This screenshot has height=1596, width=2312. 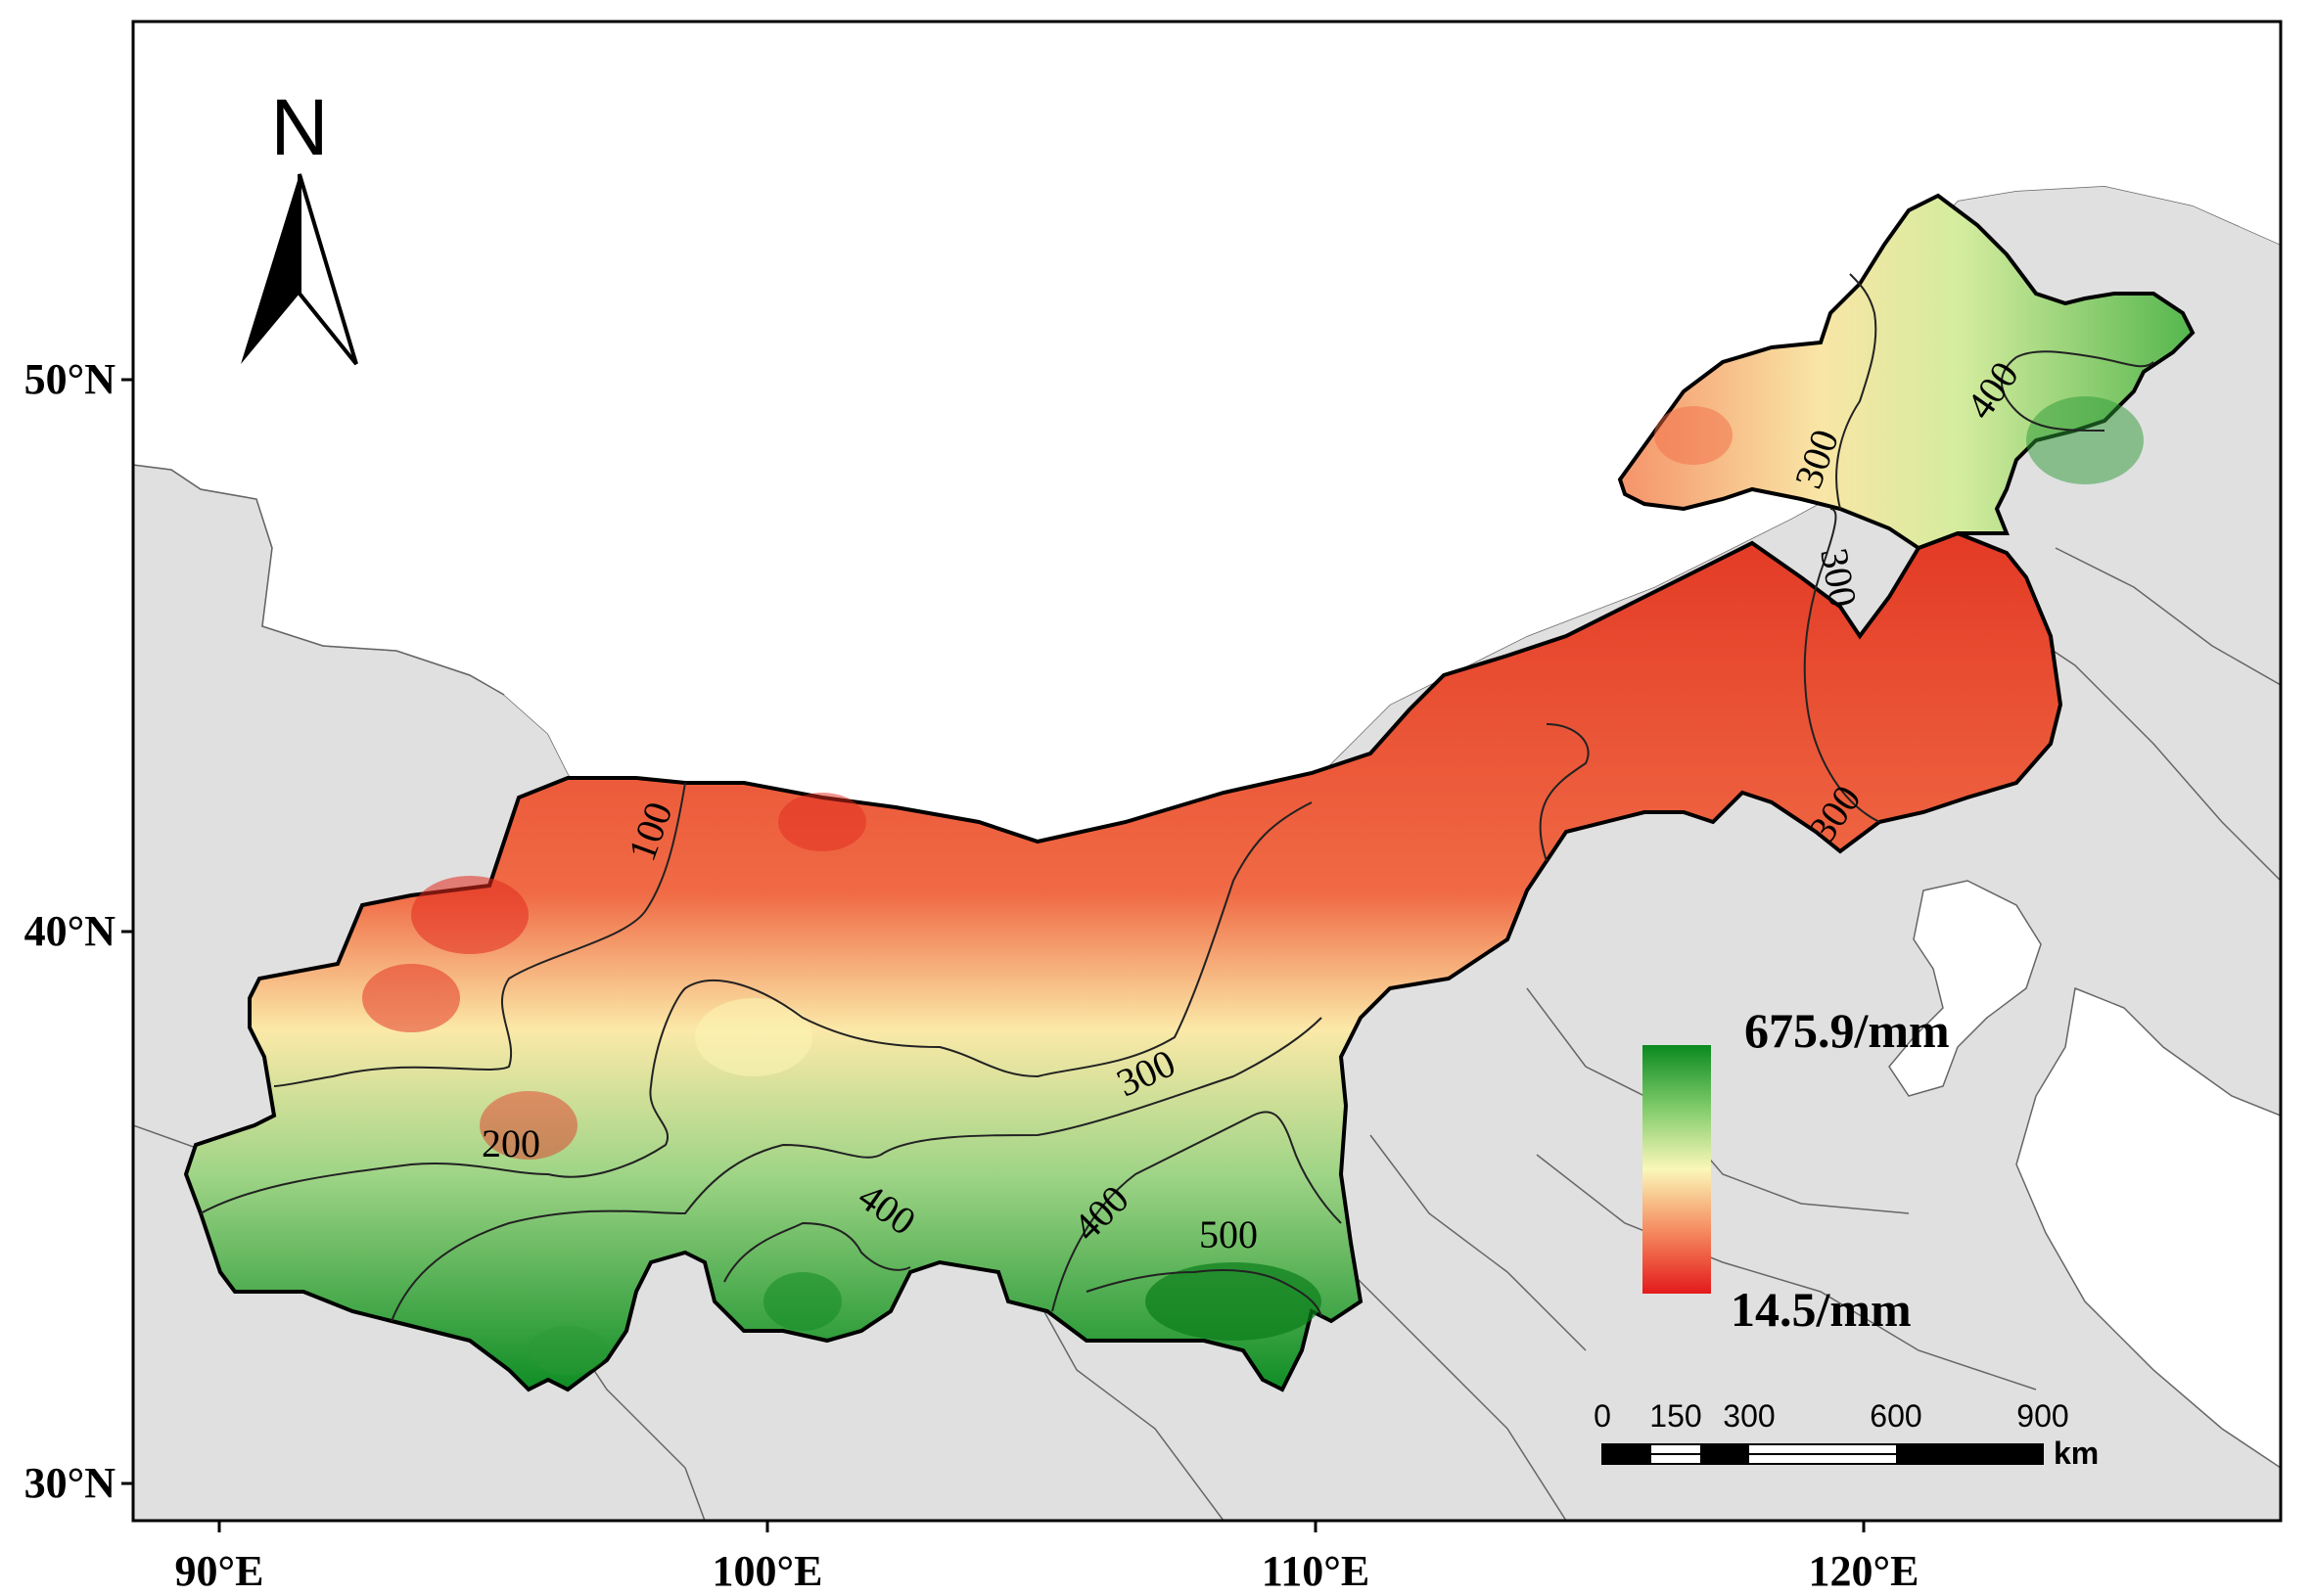 I want to click on northeast-region, so click(x=1907, y=372).